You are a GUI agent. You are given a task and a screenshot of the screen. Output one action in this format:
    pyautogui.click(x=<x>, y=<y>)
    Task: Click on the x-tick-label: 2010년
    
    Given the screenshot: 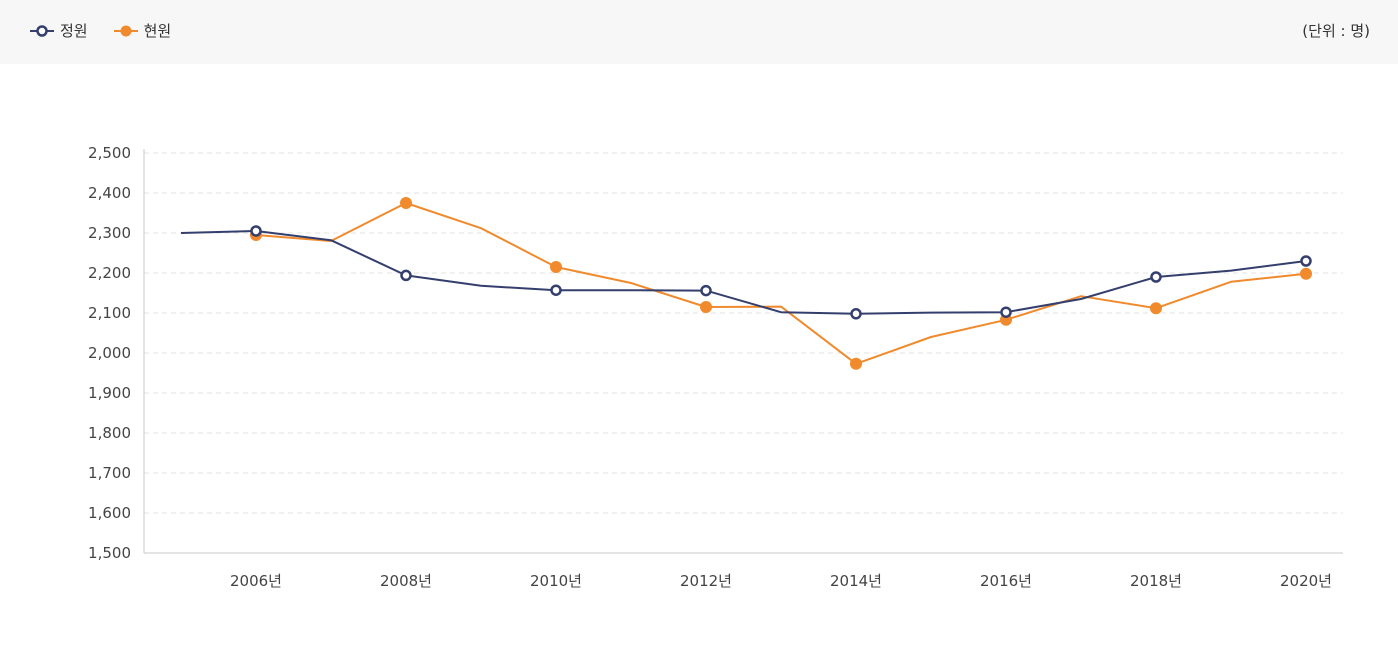 What is the action you would take?
    pyautogui.click(x=556, y=581)
    